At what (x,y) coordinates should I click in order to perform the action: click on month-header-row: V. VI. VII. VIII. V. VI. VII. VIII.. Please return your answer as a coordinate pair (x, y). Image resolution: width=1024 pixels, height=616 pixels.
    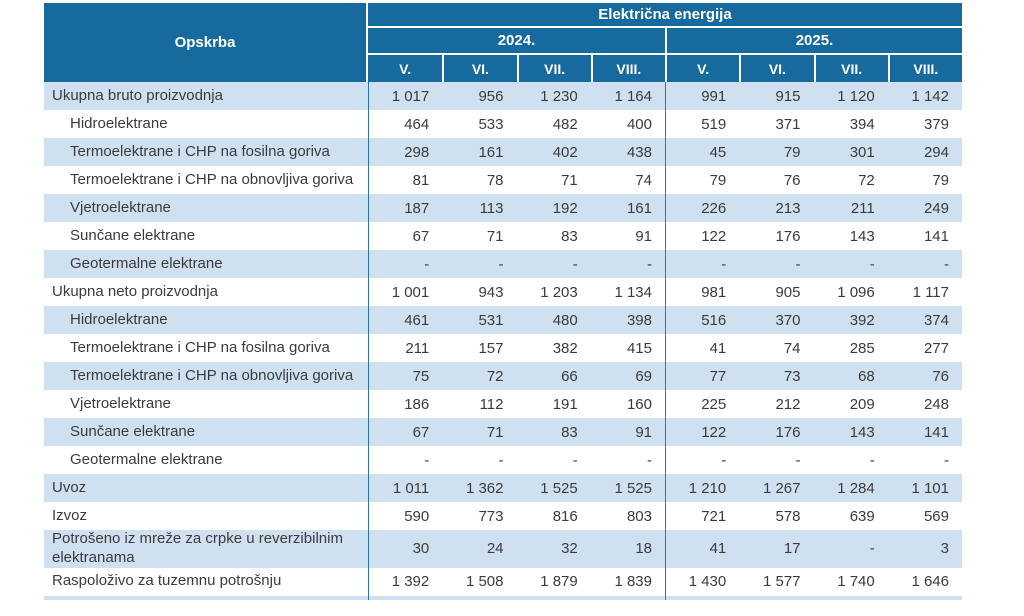
    Looking at the image, I should click on (503, 68).